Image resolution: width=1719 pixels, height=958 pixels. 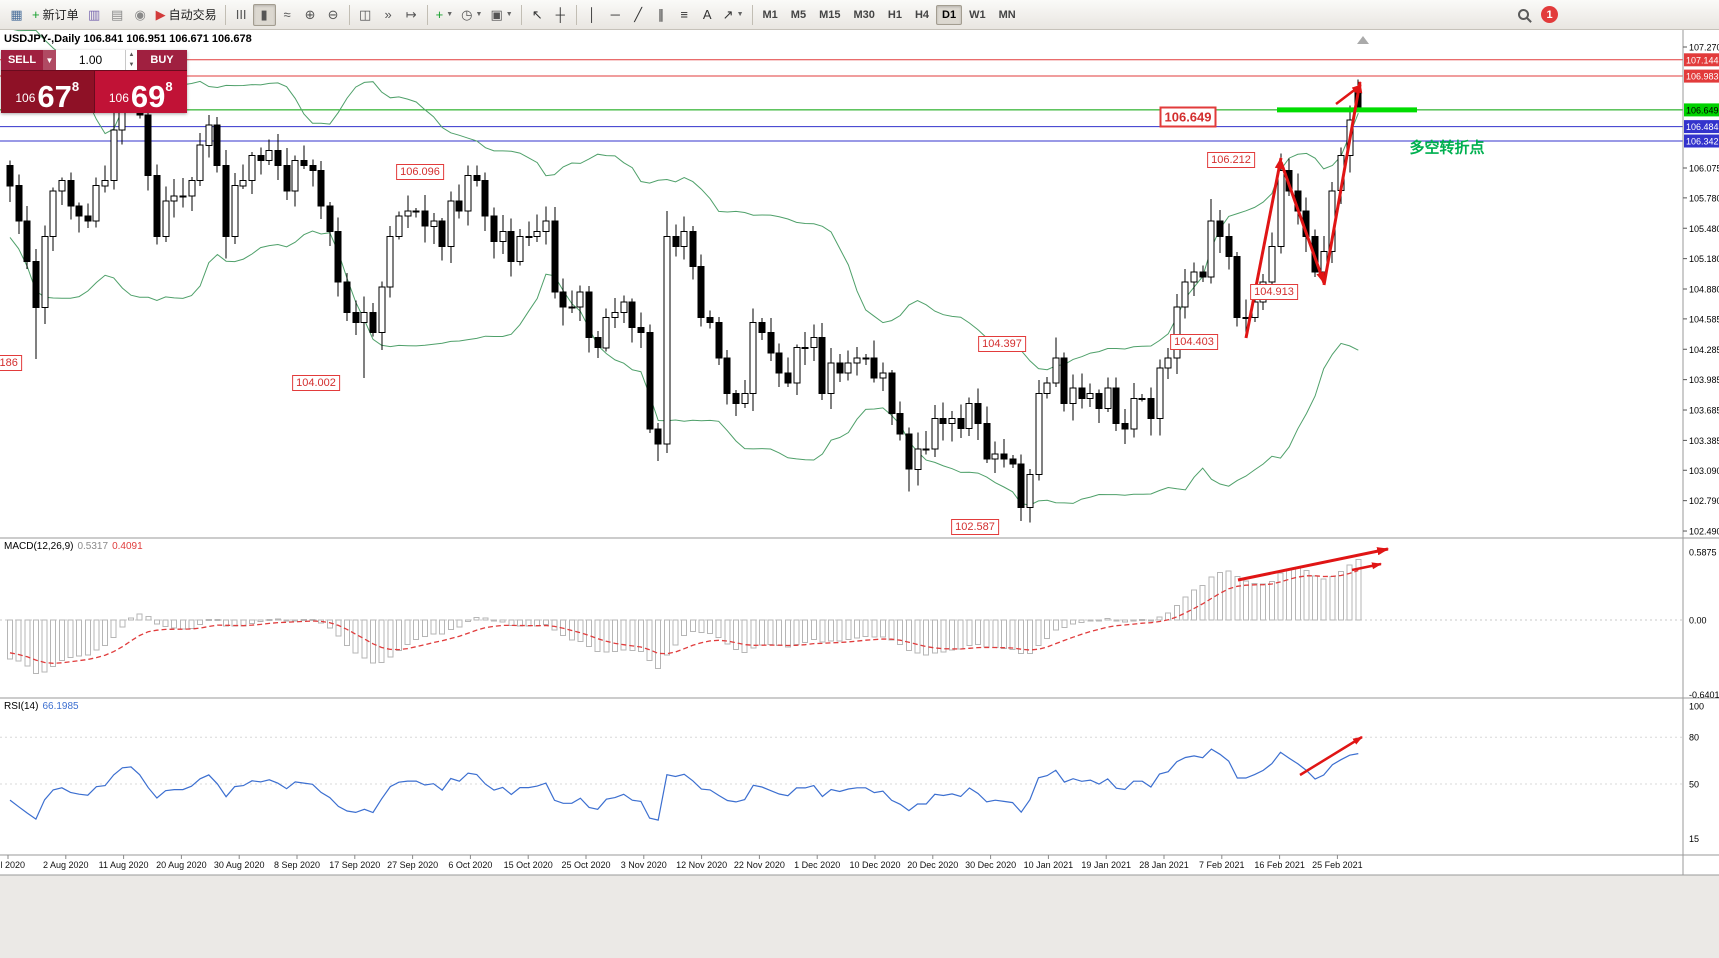 What do you see at coordinates (1007, 14) in the screenshot?
I see `timeframe-mn: MN` at bounding box center [1007, 14].